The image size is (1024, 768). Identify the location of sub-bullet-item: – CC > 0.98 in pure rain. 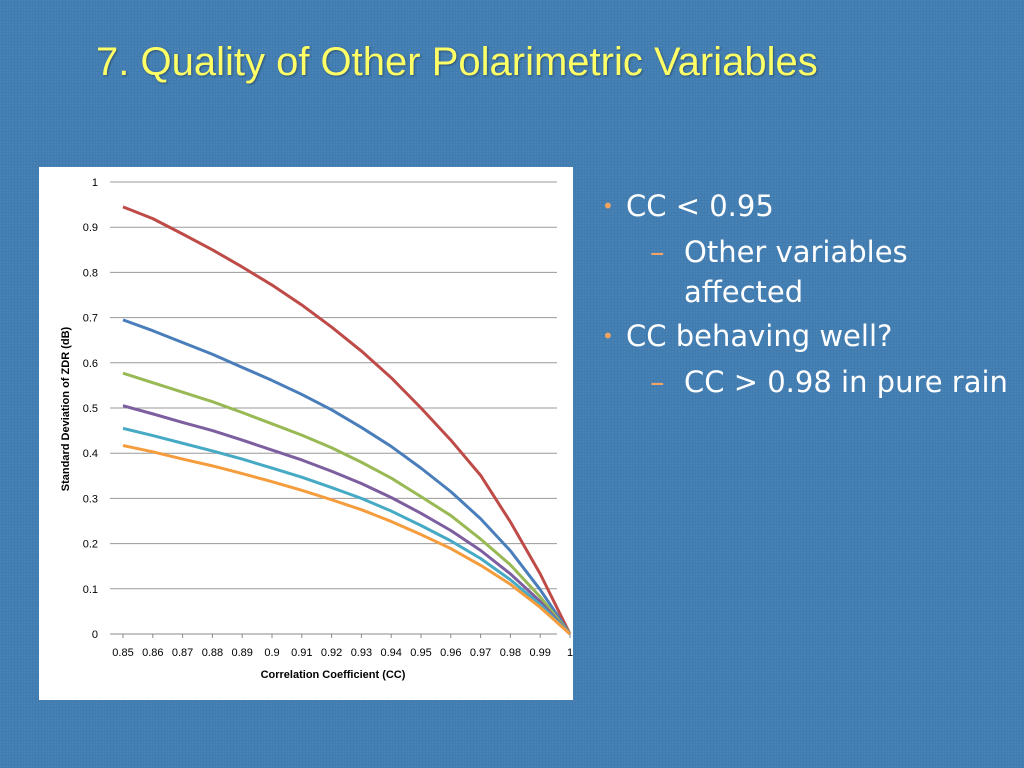
(805, 382).